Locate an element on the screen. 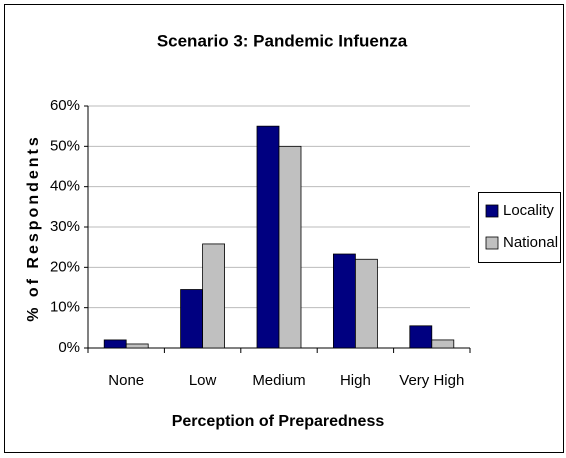 The height and width of the screenshot is (458, 566). y-tick-label: 60% is located at coordinates (65, 105).